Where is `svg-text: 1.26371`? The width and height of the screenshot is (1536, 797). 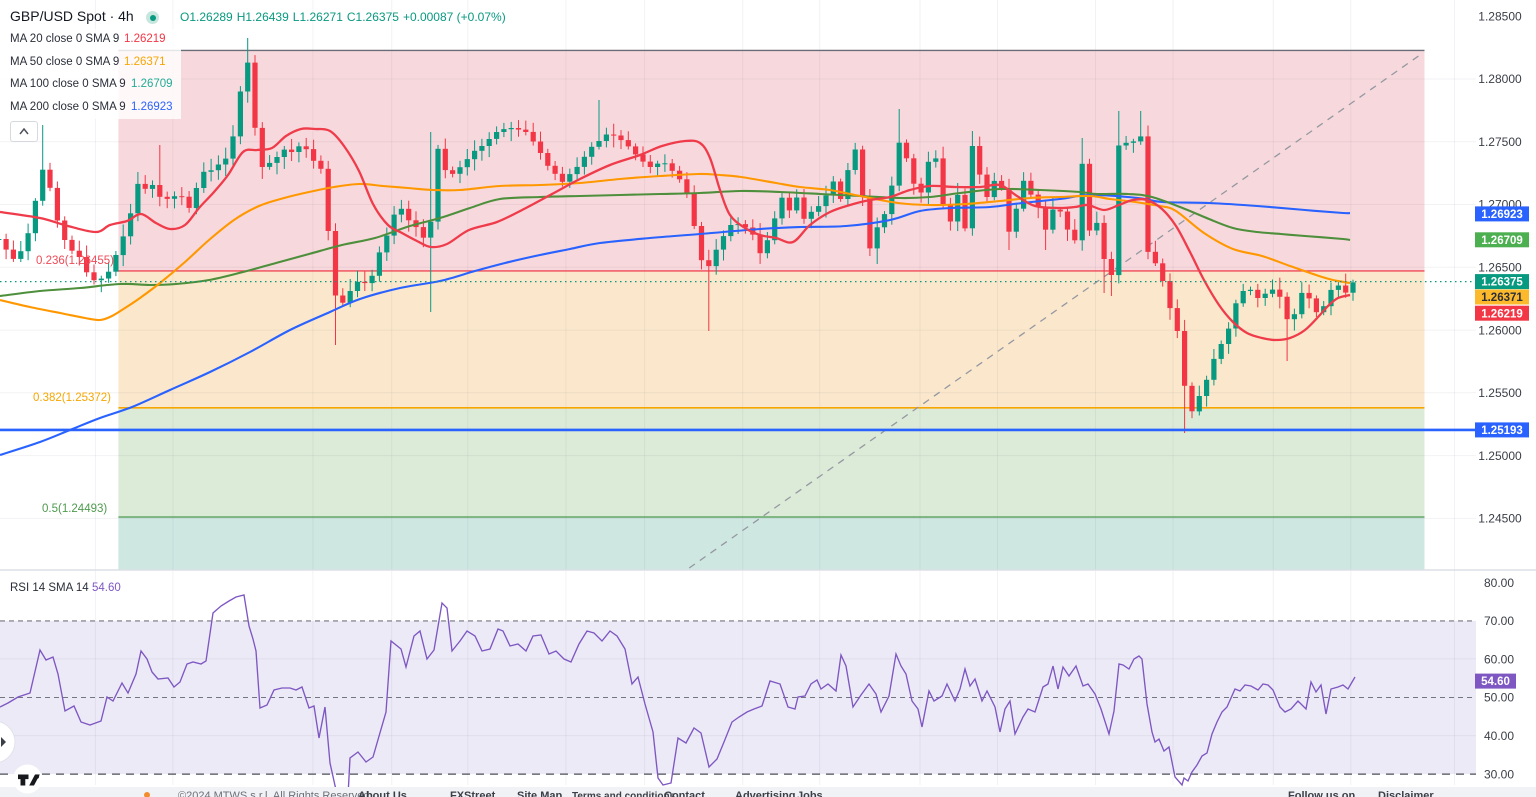 svg-text: 1.26371 is located at coordinates (1502, 298).